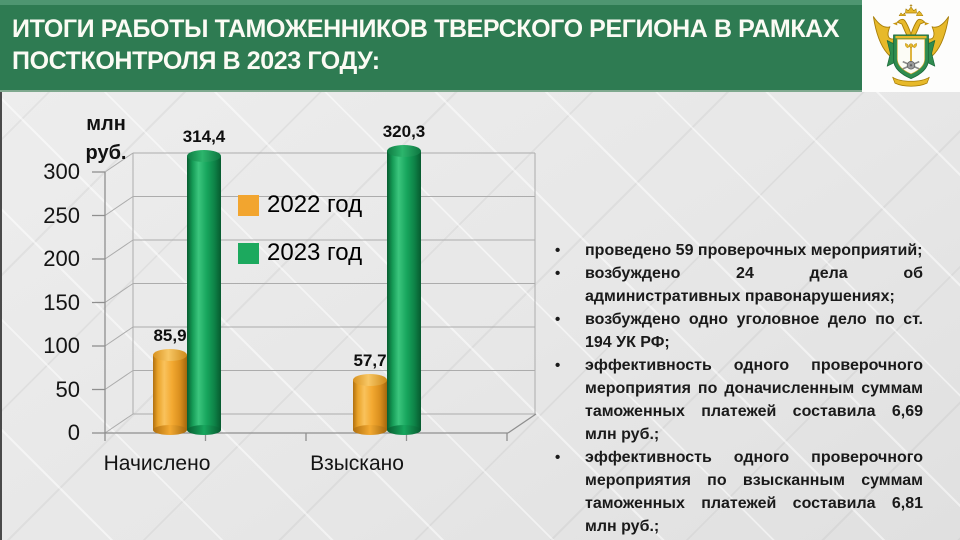  Describe the element at coordinates (106, 139) in the screenshot. I see `axis-unit-label: млн руб.` at that location.